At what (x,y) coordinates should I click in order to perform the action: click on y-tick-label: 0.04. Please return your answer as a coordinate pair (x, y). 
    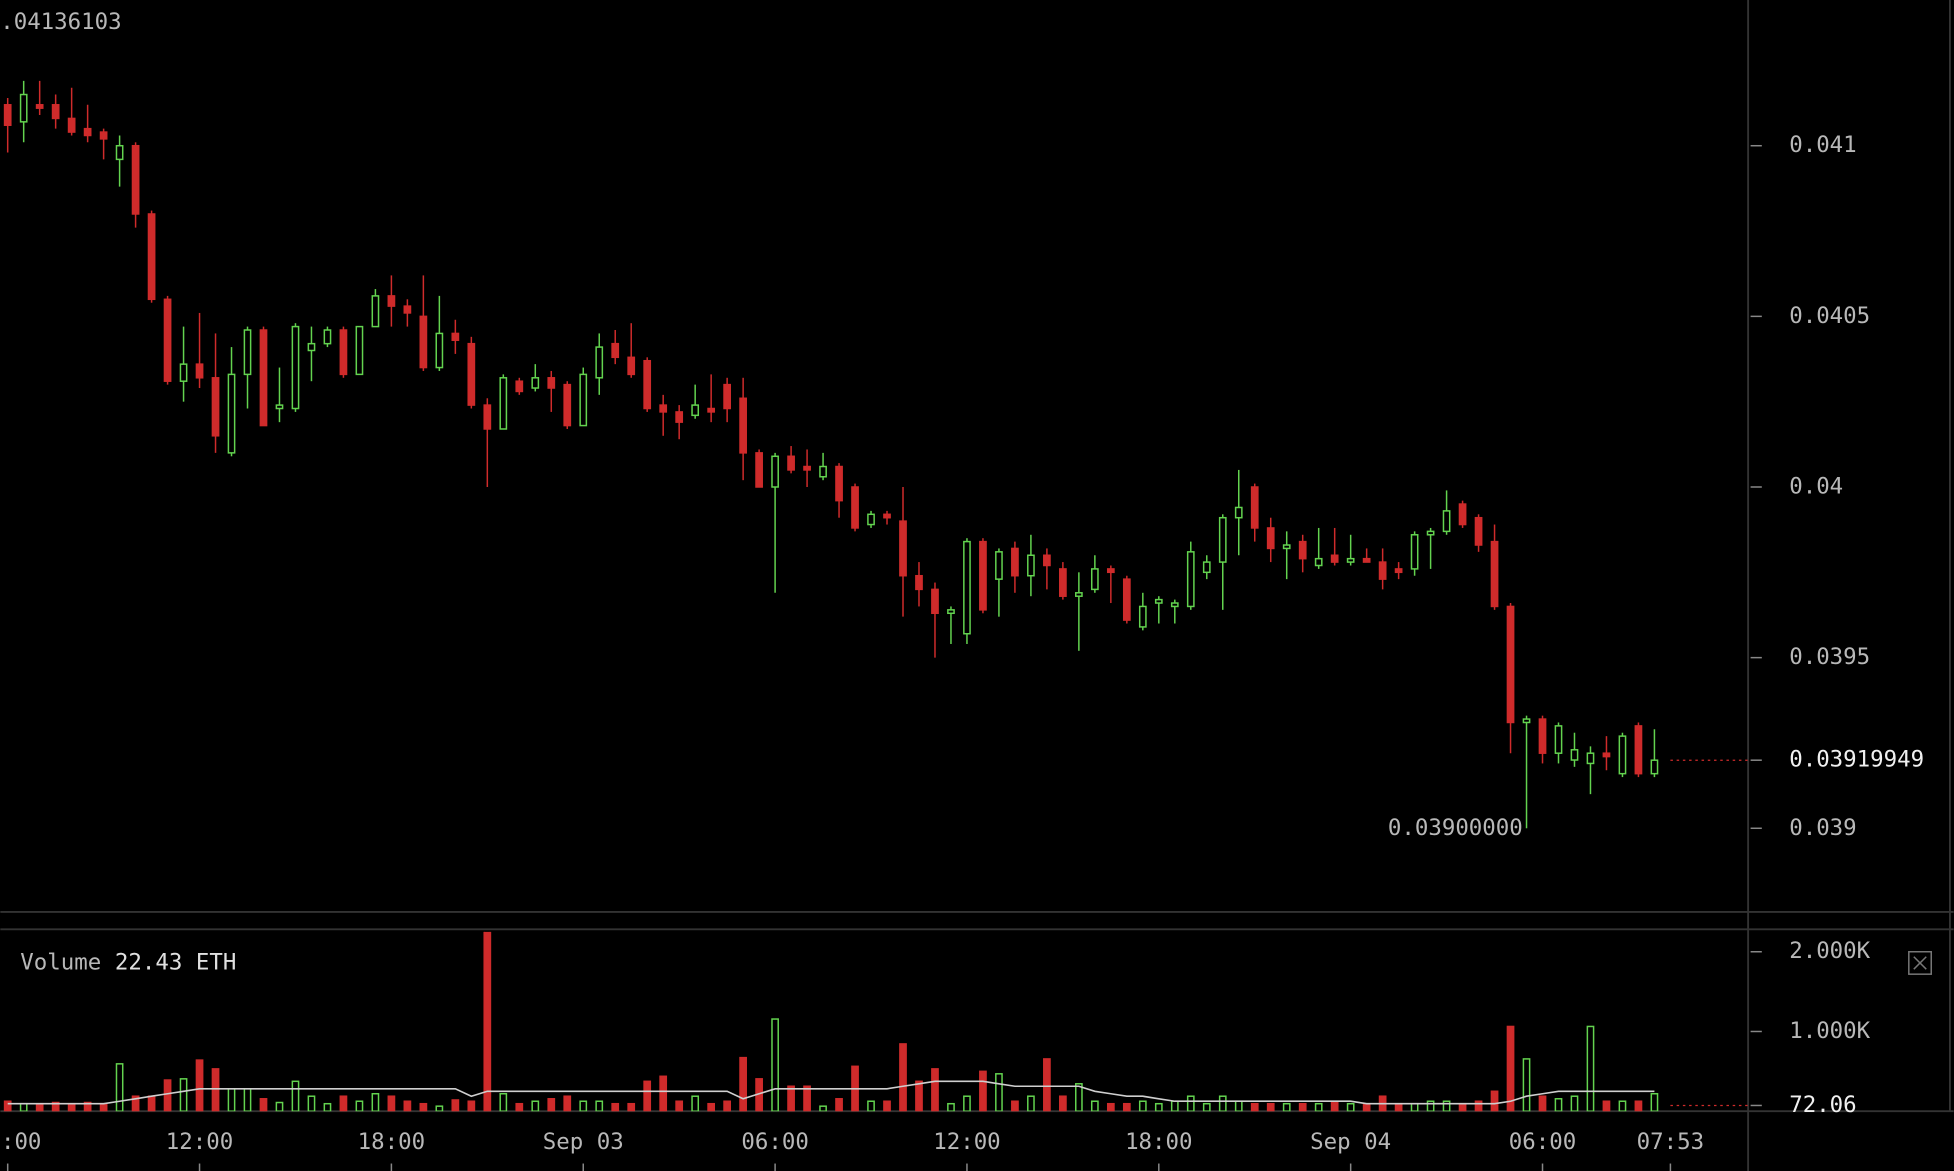
    Looking at the image, I should click on (1816, 486).